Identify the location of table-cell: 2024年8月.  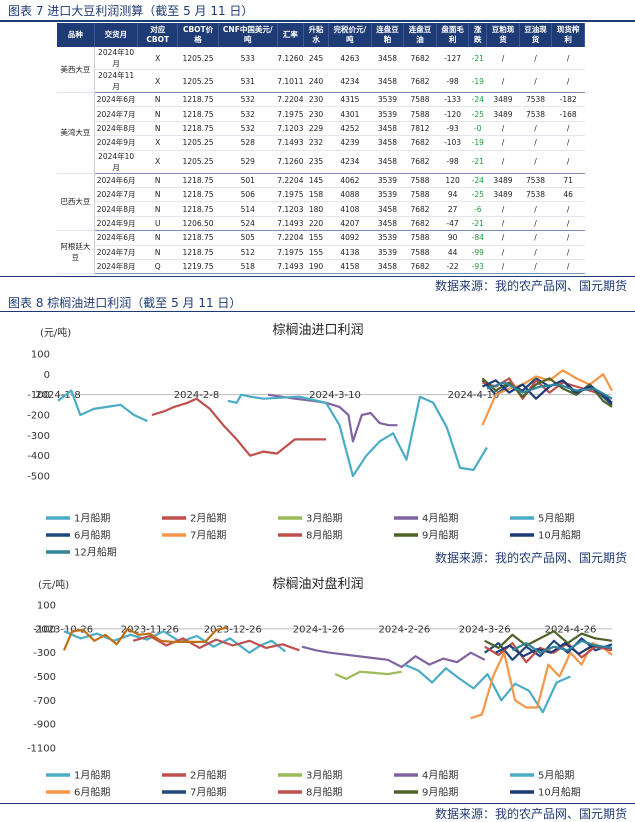
(116, 267).